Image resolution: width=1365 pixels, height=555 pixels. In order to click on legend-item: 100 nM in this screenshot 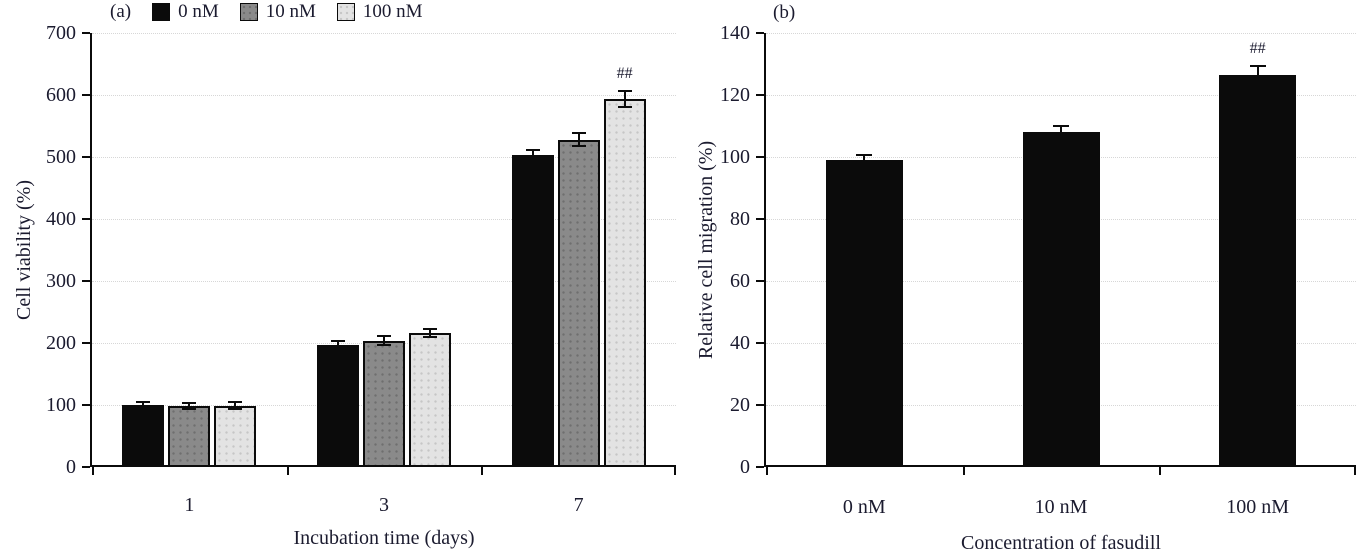, I will do `click(379, 11)`.